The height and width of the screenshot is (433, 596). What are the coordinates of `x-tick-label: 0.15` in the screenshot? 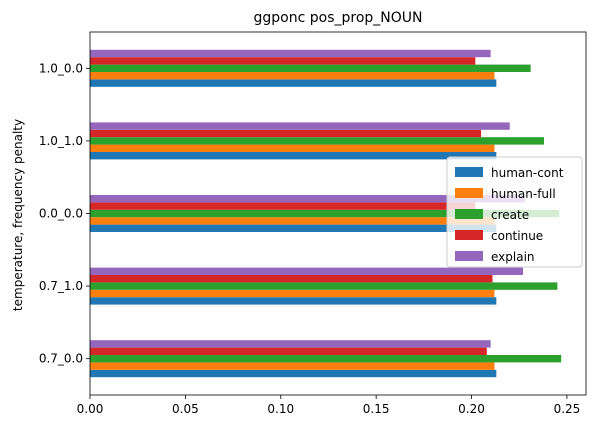 It's located at (376, 409).